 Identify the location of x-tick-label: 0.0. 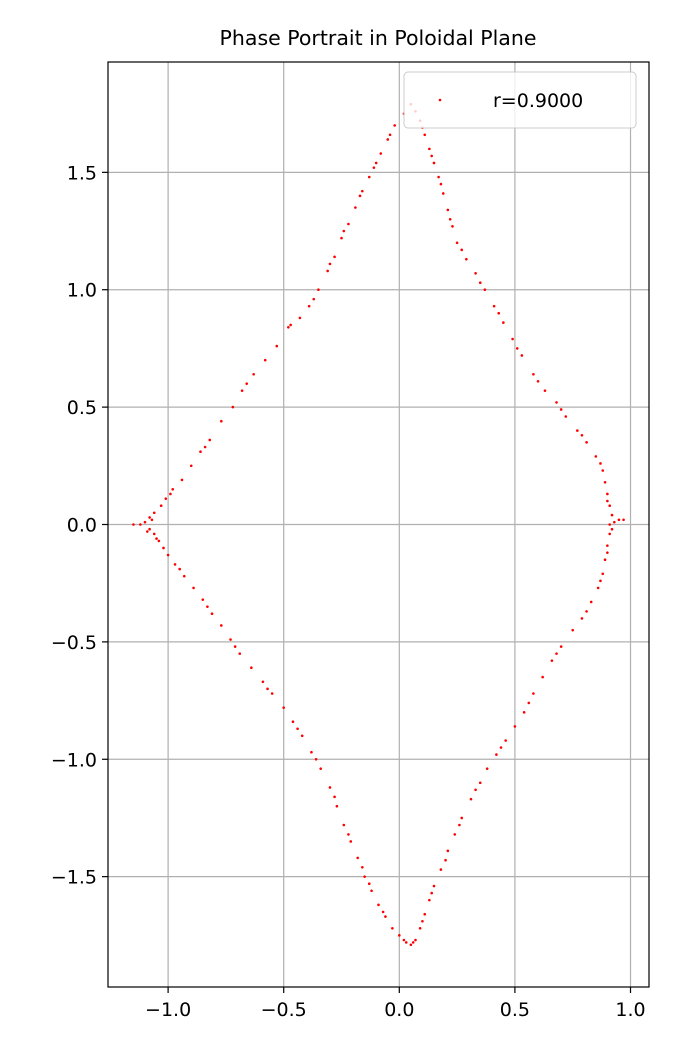
(399, 1010).